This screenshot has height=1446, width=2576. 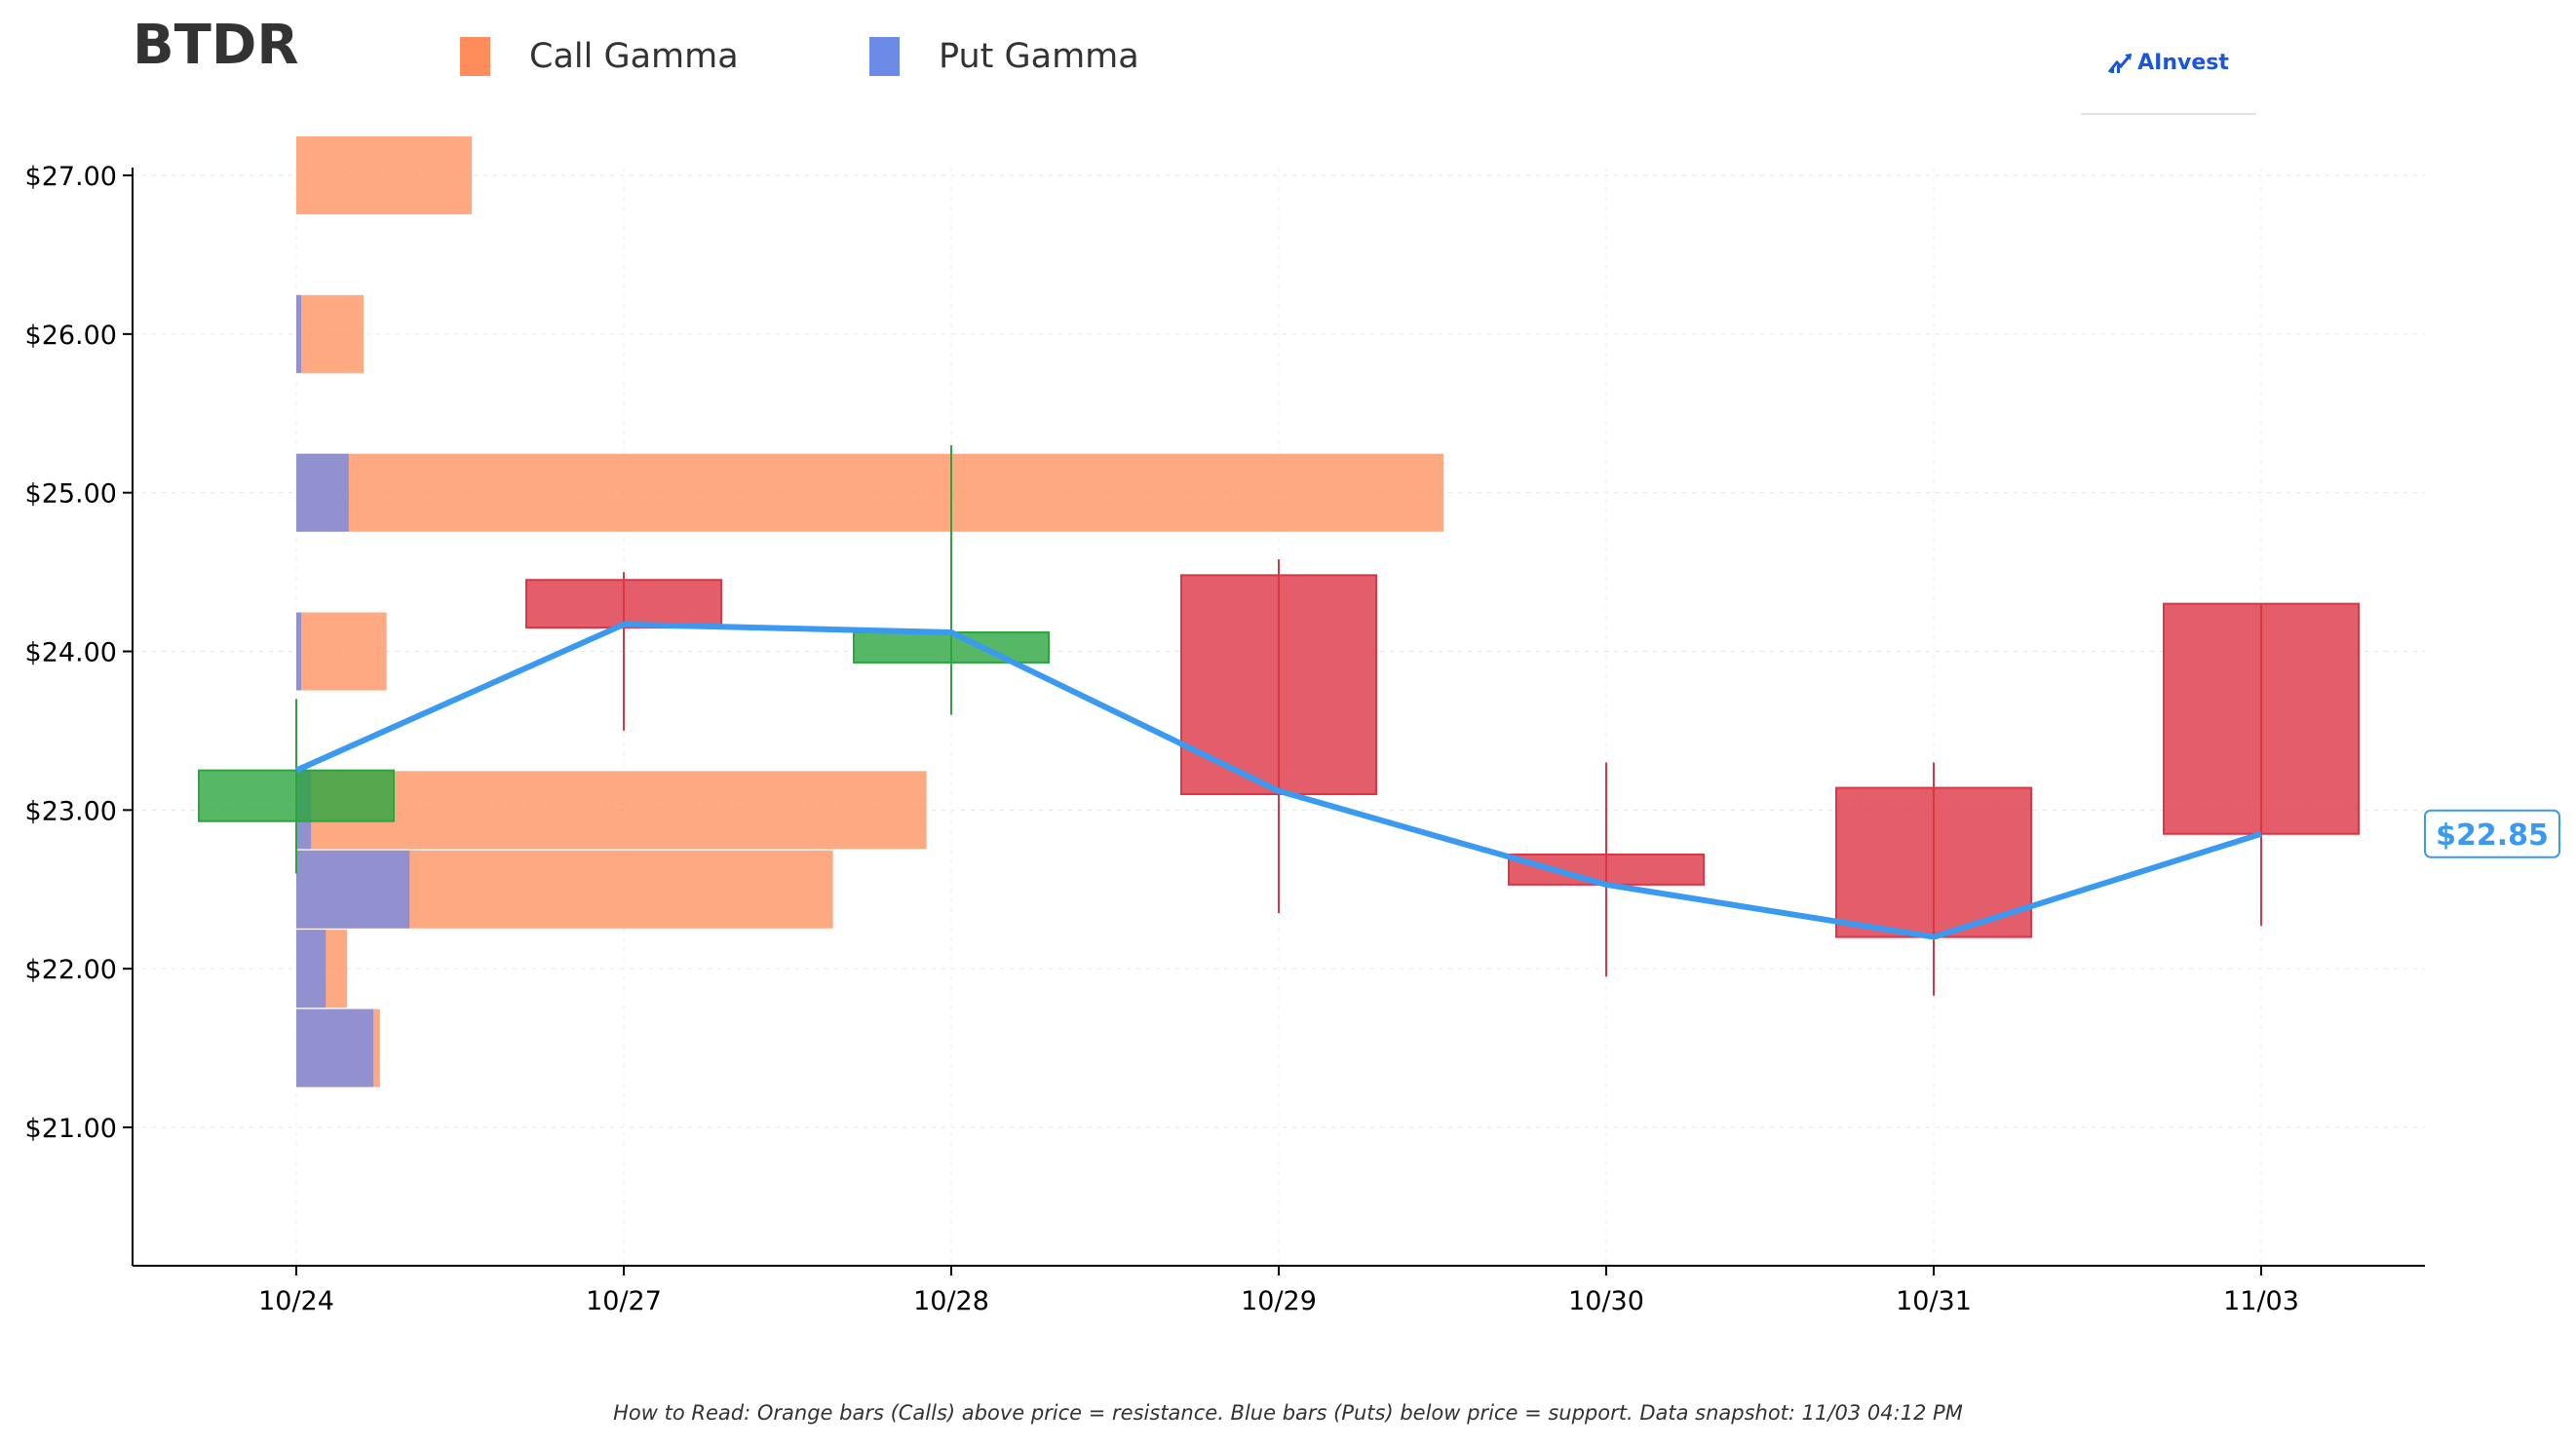 What do you see at coordinates (2183, 63) in the screenshot?
I see `brand-name: AInvest` at bounding box center [2183, 63].